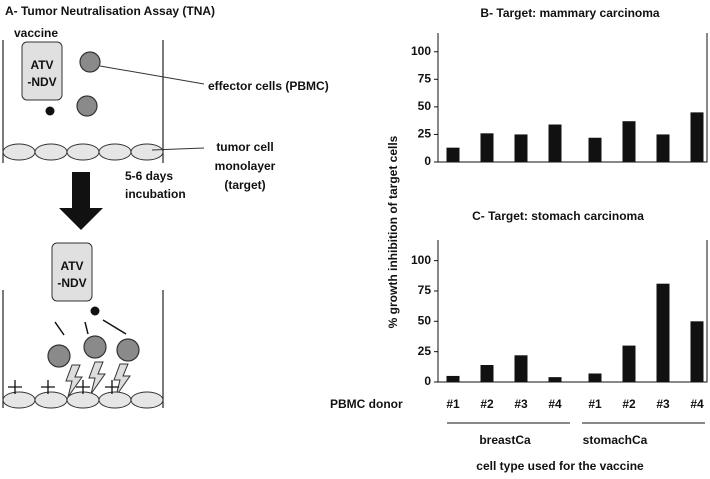  What do you see at coordinates (570, 13) in the screenshot?
I see `chart-title: B- Target: mammary carcinoma` at bounding box center [570, 13].